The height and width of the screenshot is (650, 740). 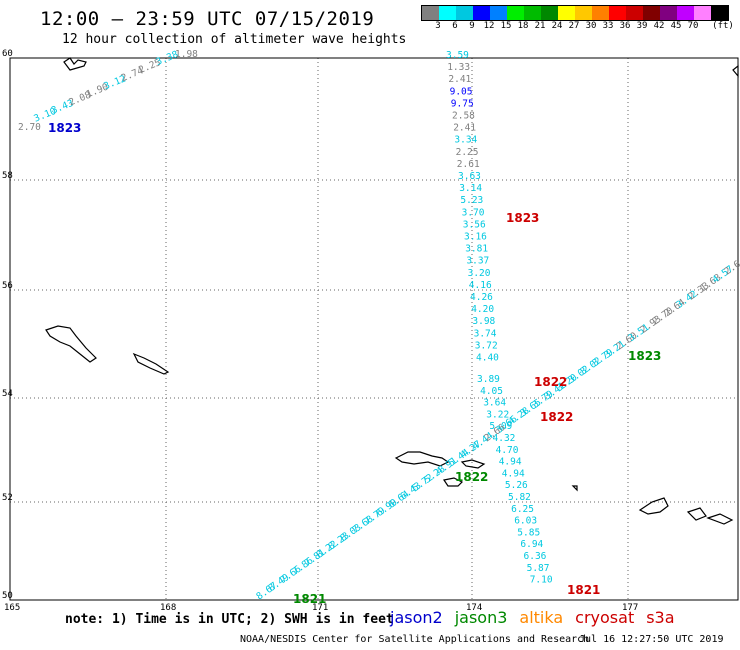 What do you see at coordinates (186, 54) in the screenshot?
I see `wave-height-value: 1.98` at bounding box center [186, 54].